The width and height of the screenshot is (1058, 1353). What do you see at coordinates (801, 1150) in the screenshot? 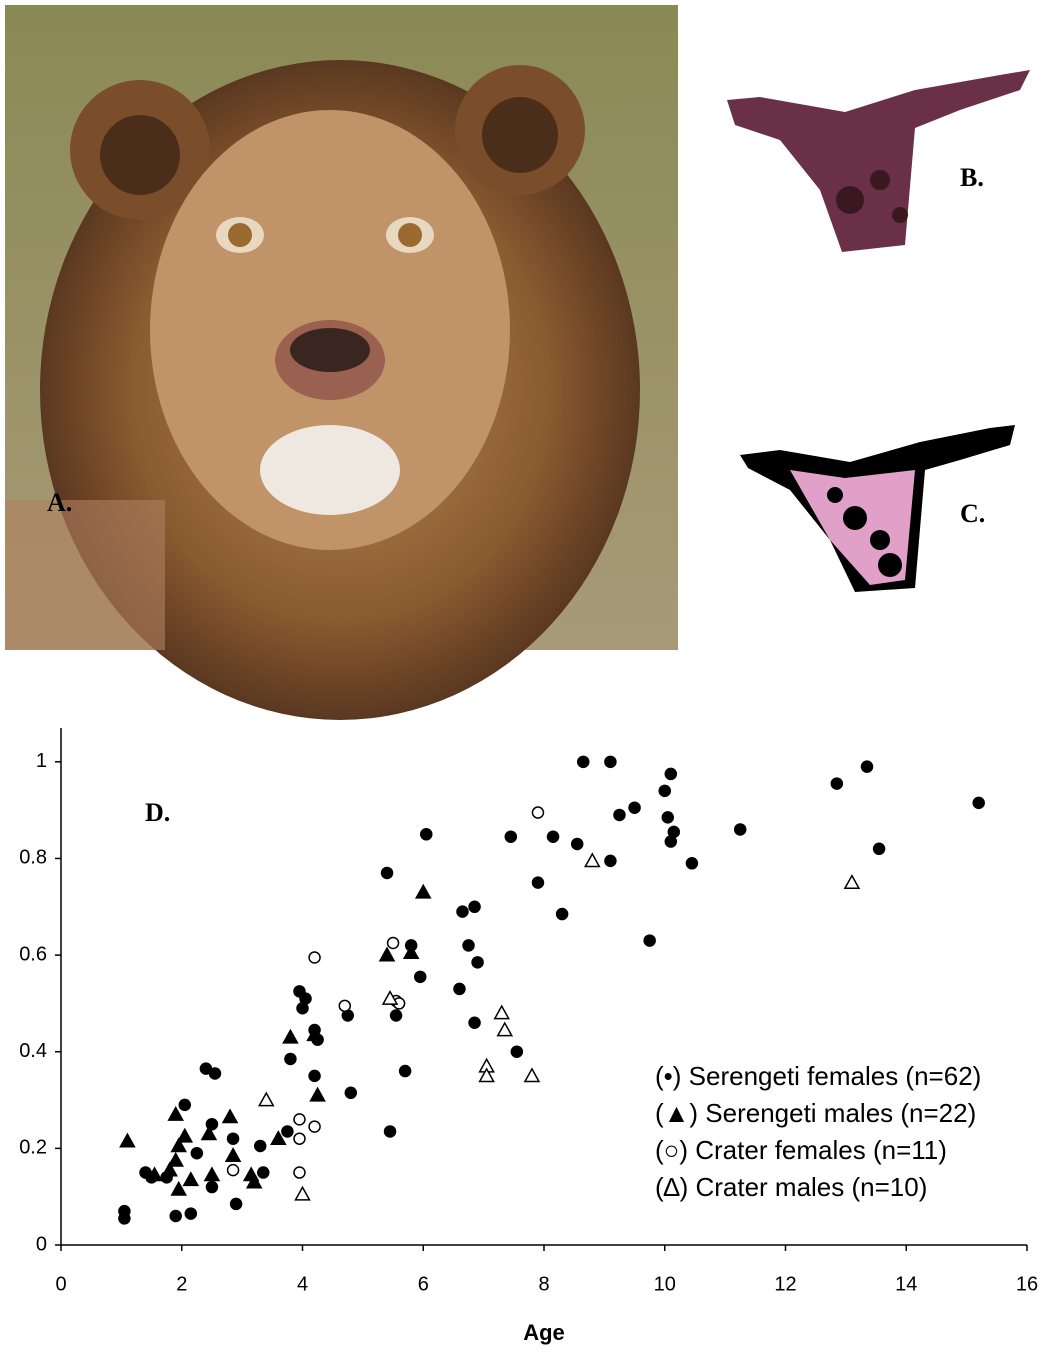
I see `legend-label: (○) Crater females (n=11)` at bounding box center [801, 1150].